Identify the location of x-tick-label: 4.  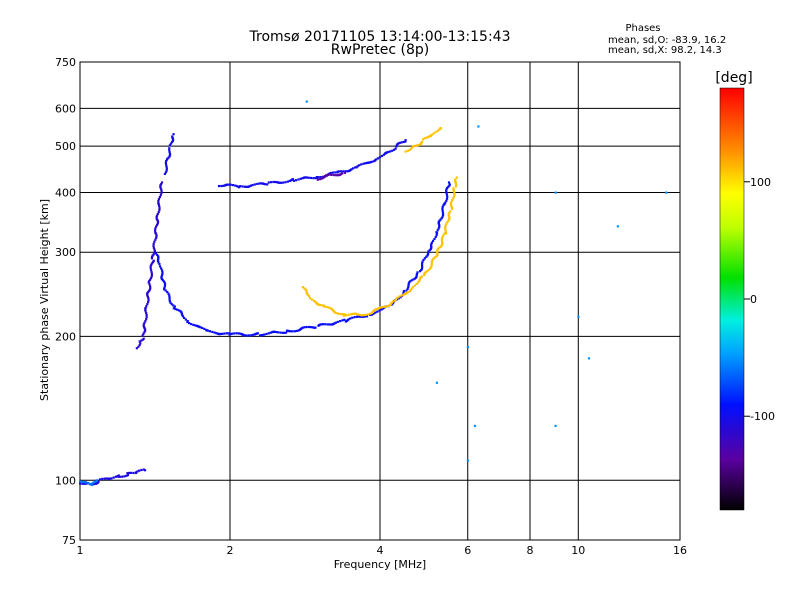
(380, 550).